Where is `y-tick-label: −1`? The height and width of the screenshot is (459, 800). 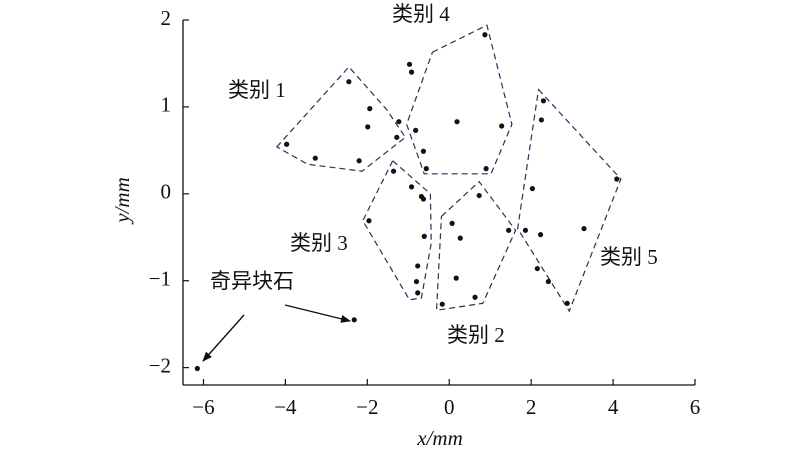 y-tick-label: −1 is located at coordinates (160, 279).